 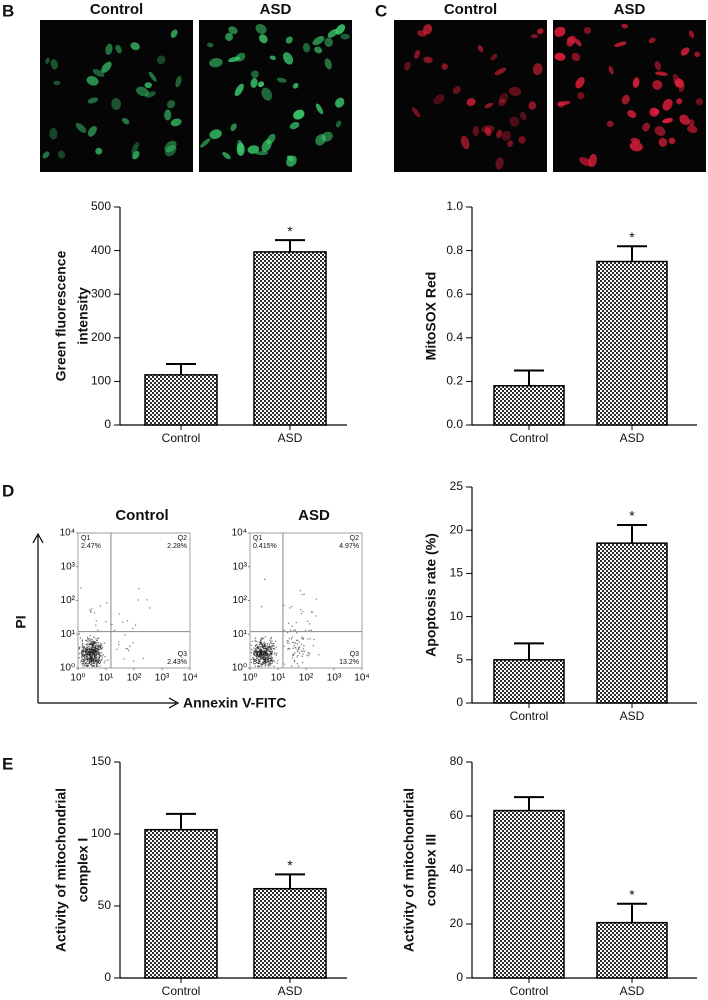 What do you see at coordinates (257, 538) in the screenshot?
I see `quadrant-name: Q1` at bounding box center [257, 538].